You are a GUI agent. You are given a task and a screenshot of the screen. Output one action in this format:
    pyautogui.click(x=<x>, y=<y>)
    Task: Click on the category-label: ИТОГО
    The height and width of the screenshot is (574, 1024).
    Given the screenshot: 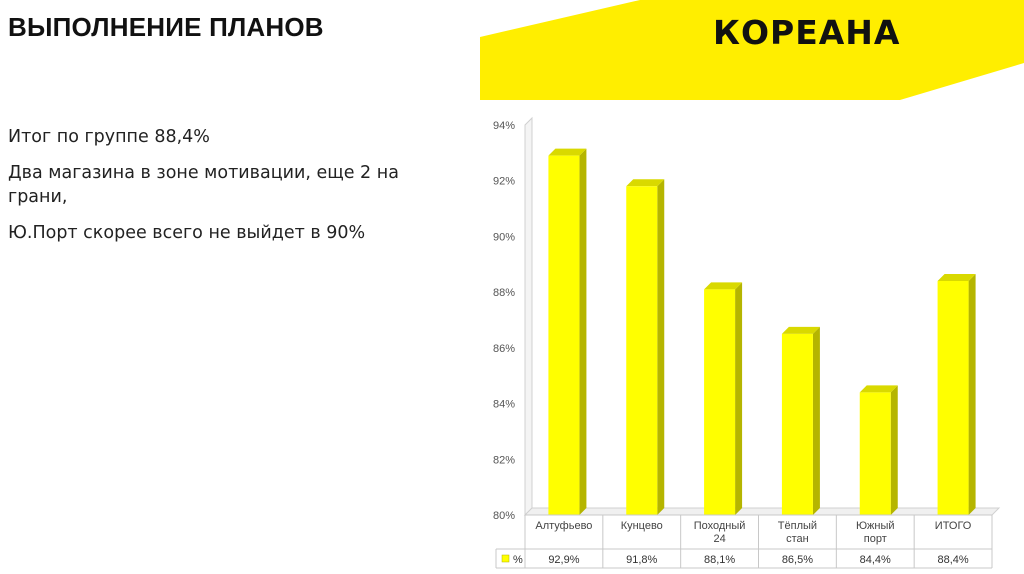 What is the action you would take?
    pyautogui.click(x=953, y=526)
    